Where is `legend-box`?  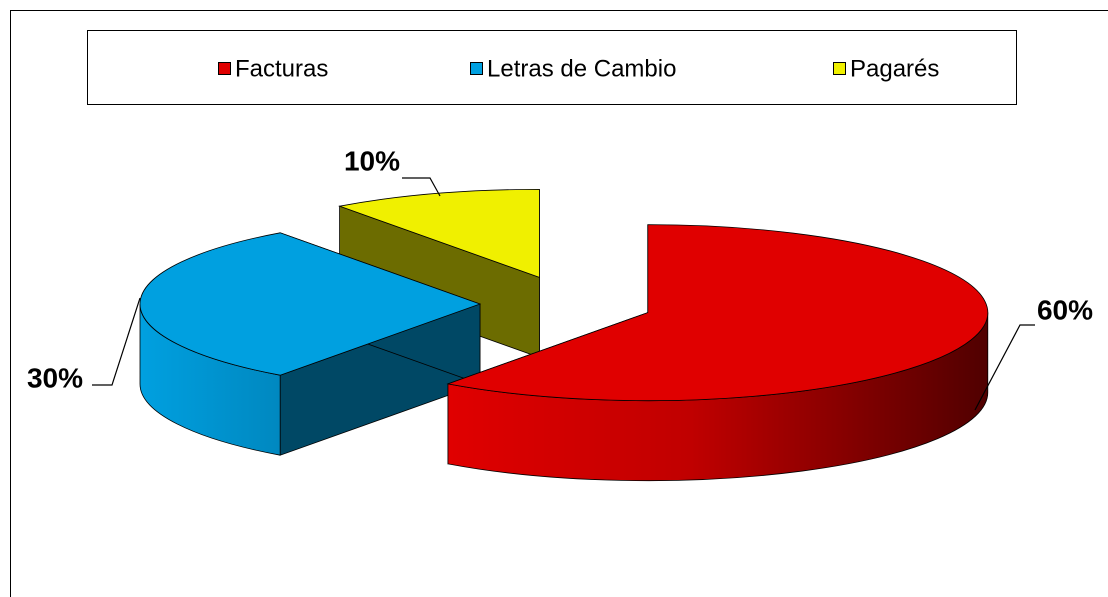 legend-box is located at coordinates (552, 67).